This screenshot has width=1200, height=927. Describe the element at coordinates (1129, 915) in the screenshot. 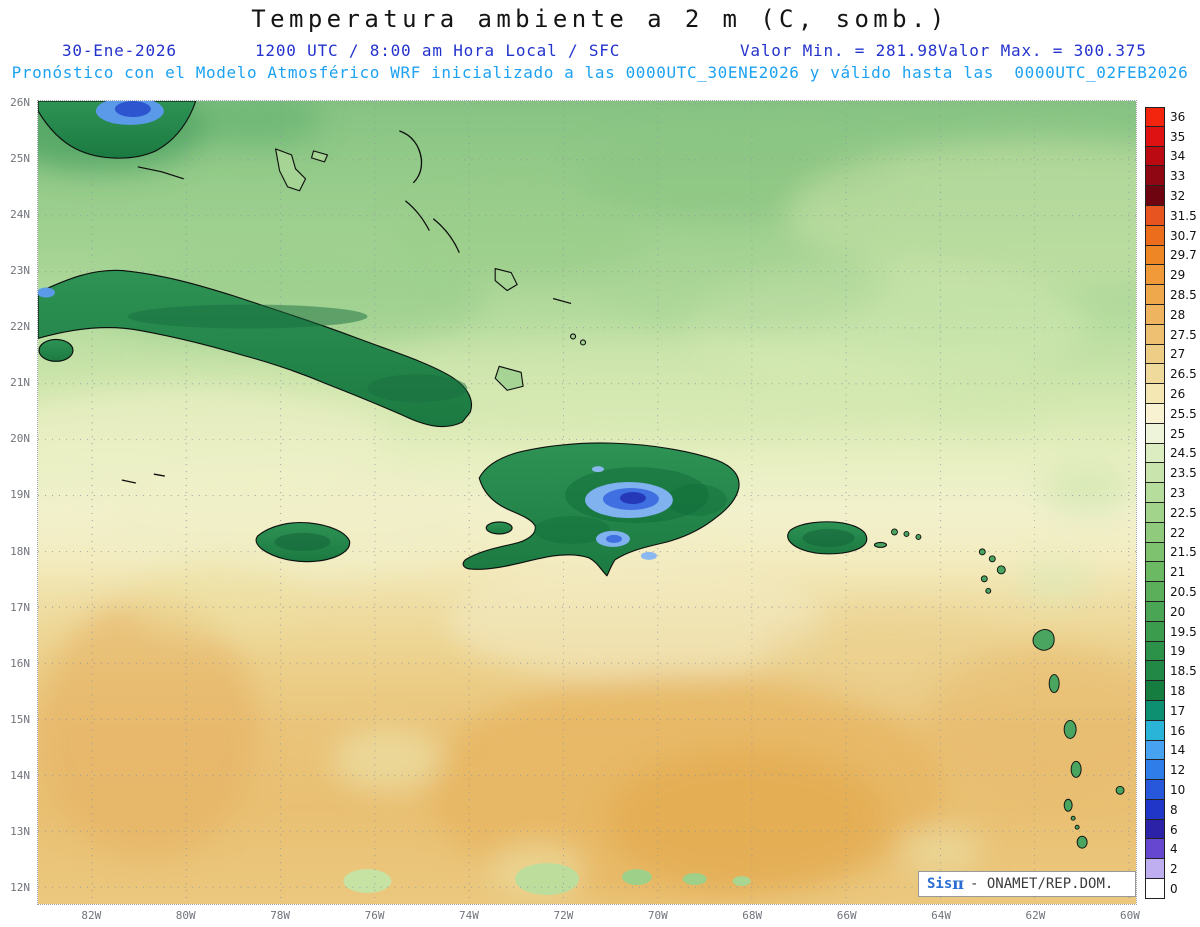

I see `lon-tick-label: 60W` at that location.